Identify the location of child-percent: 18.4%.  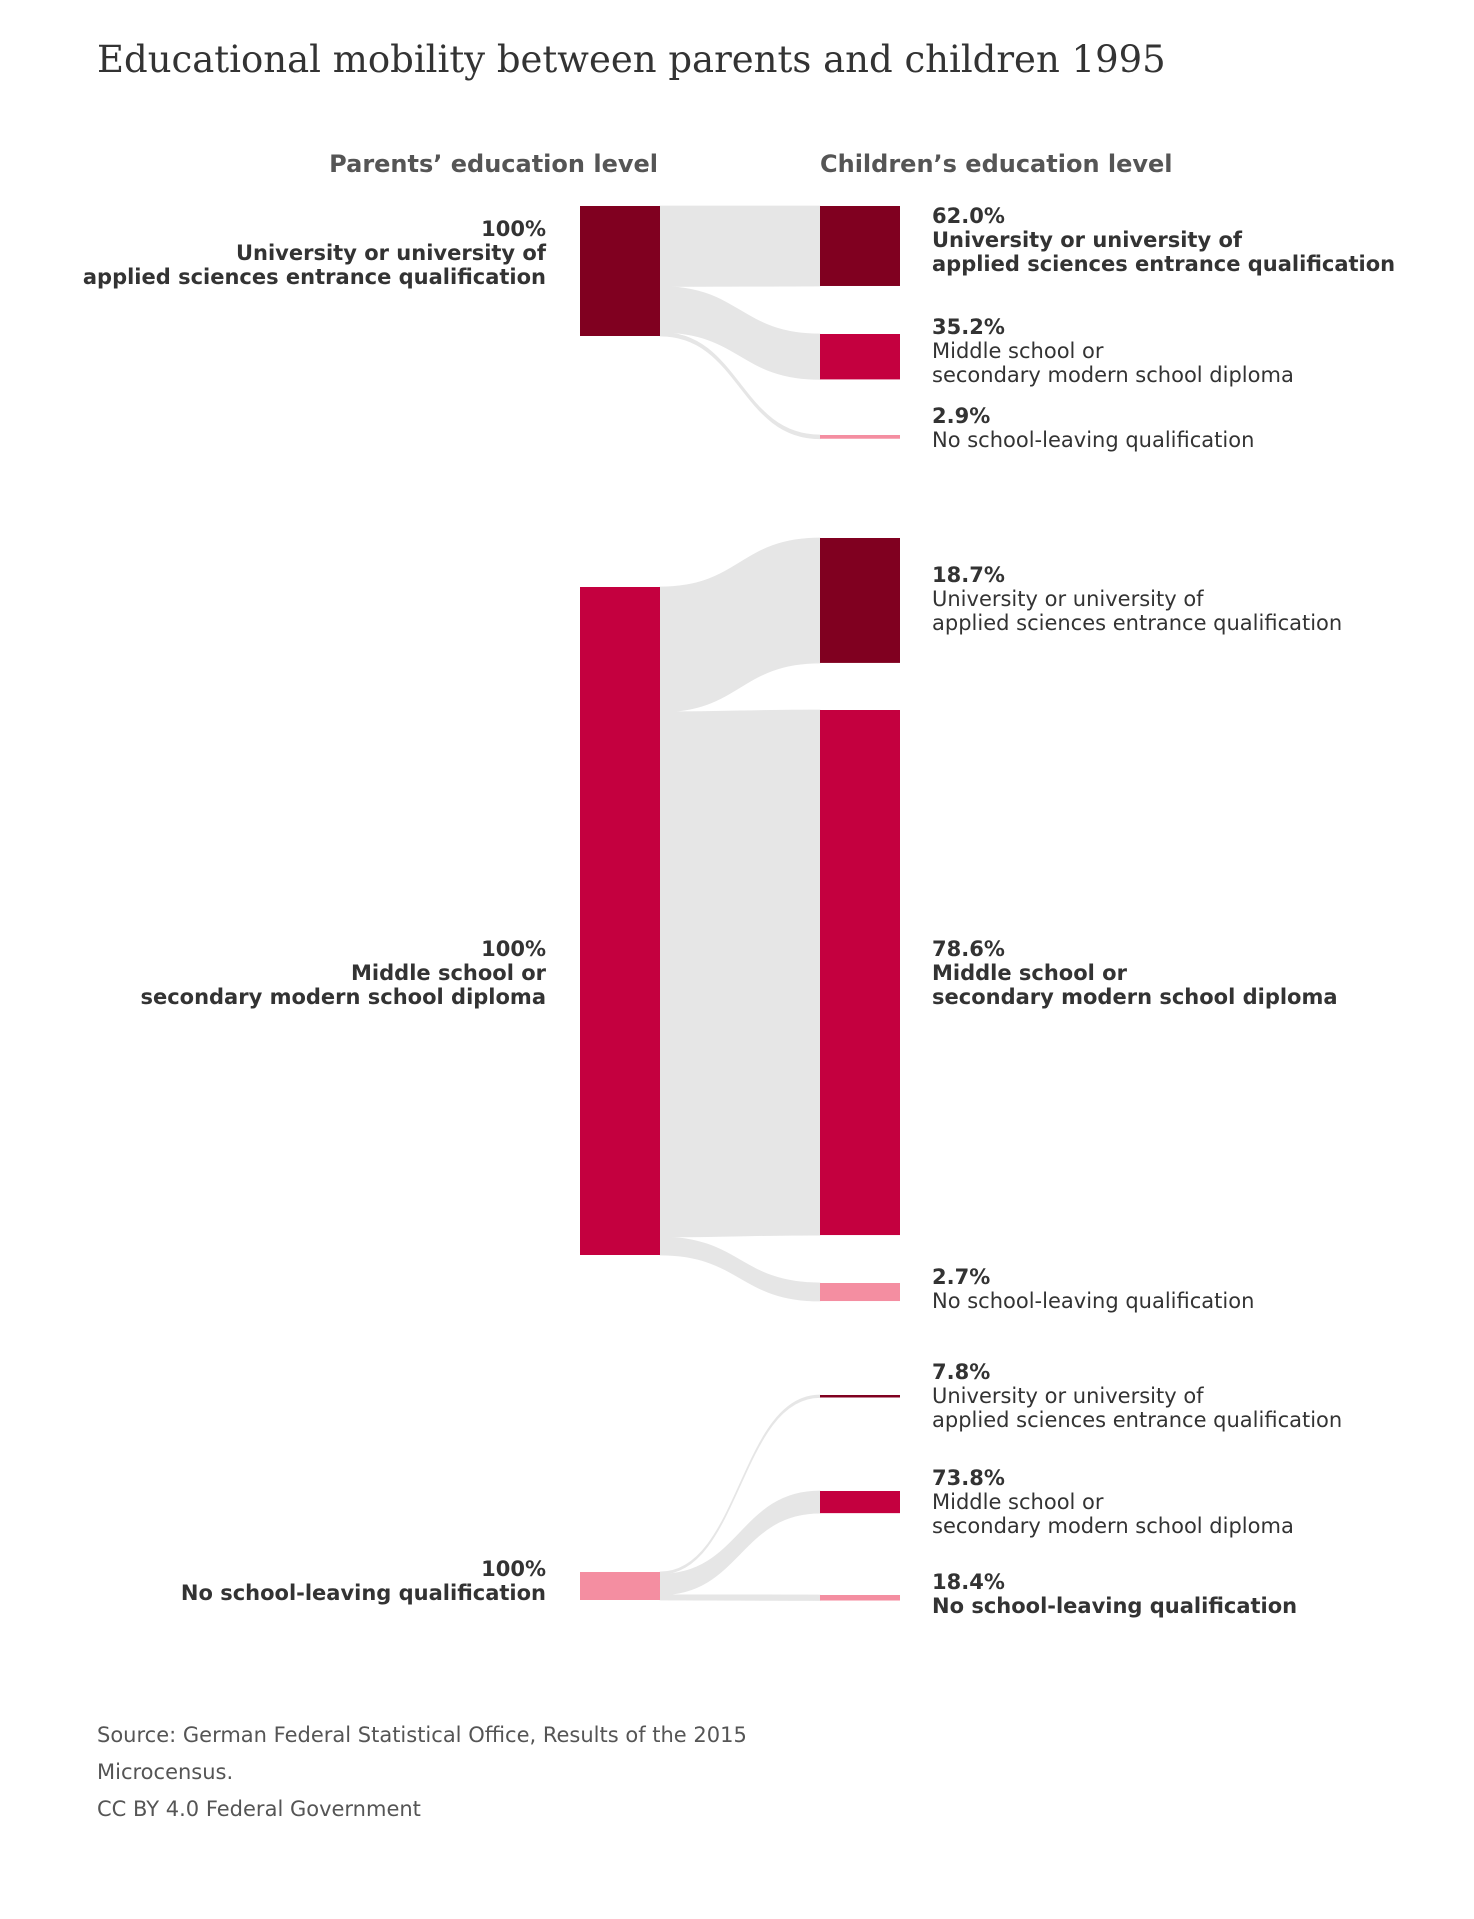
(968, 1582).